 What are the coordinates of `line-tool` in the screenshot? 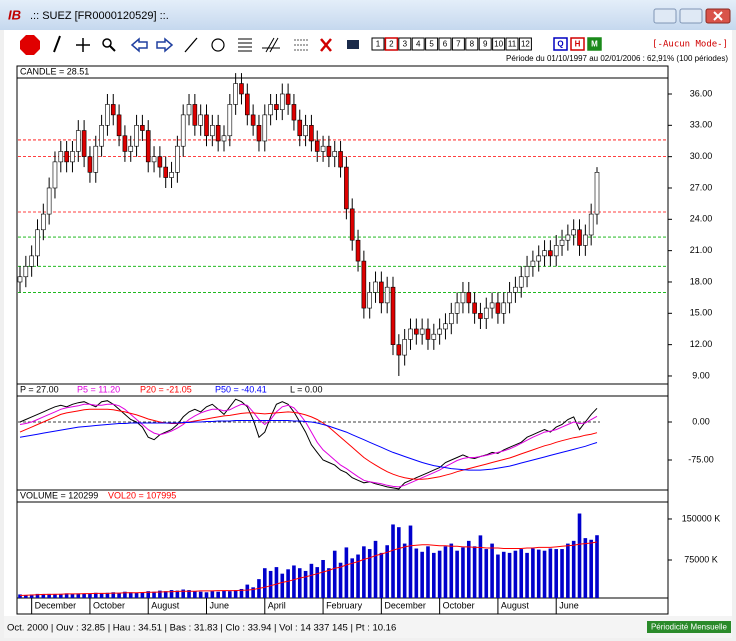 It's located at (191, 45).